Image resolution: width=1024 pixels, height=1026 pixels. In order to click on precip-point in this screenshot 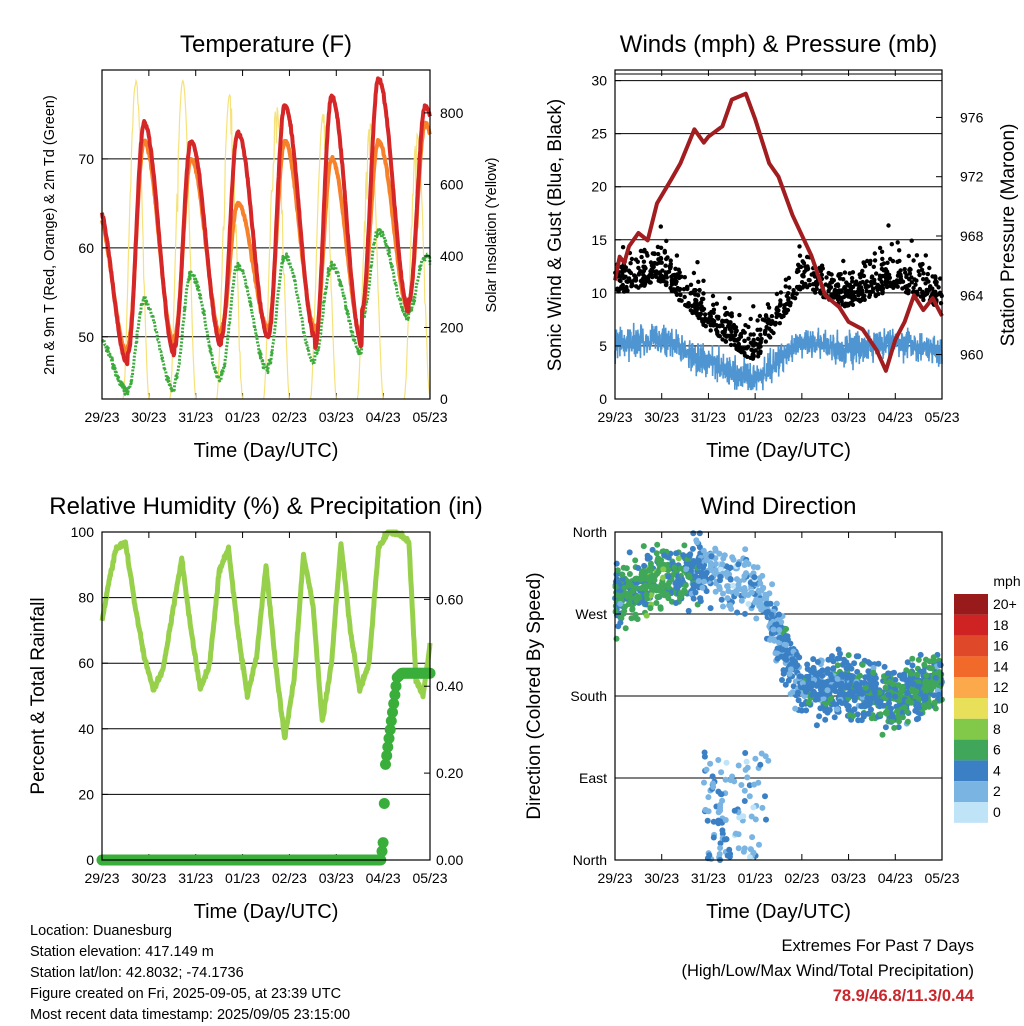, I will do `click(388, 747)`.